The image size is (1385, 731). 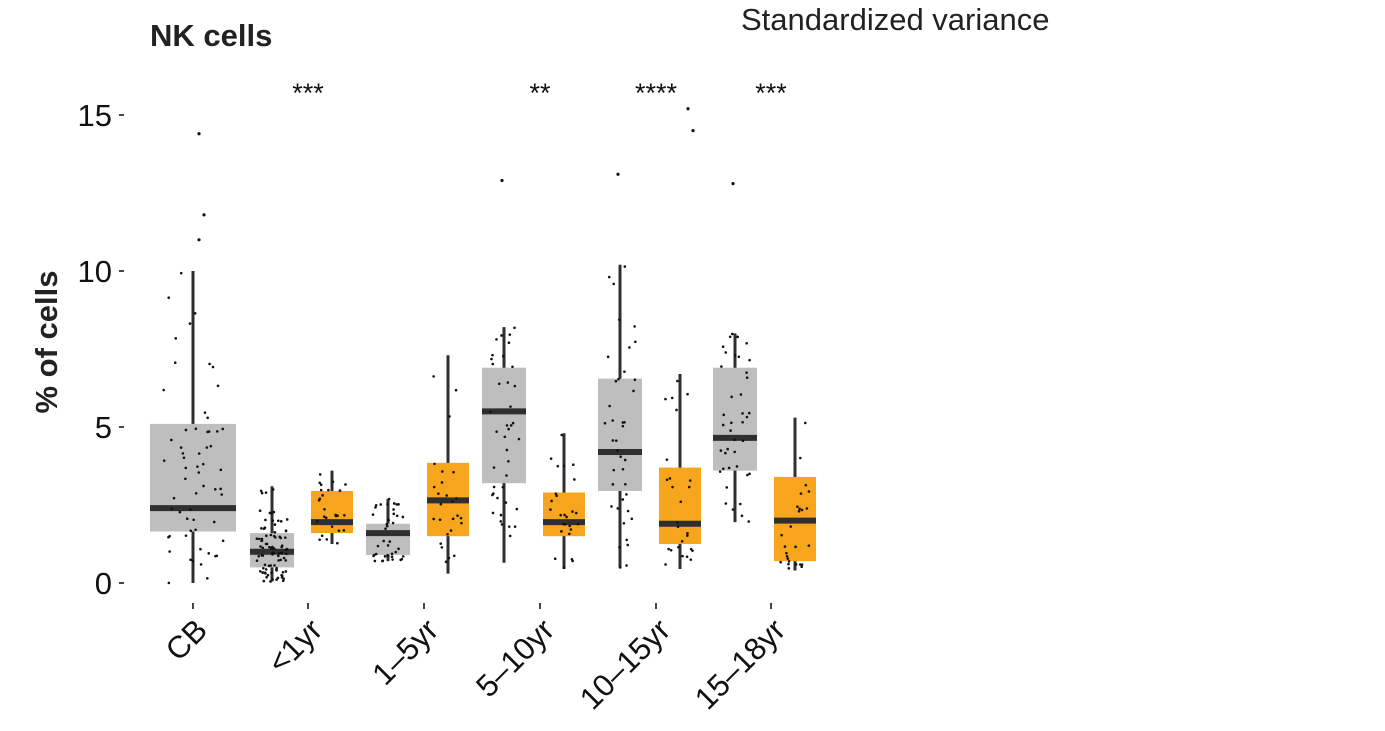 I want to click on y-tick-label: 10, so click(x=95, y=271).